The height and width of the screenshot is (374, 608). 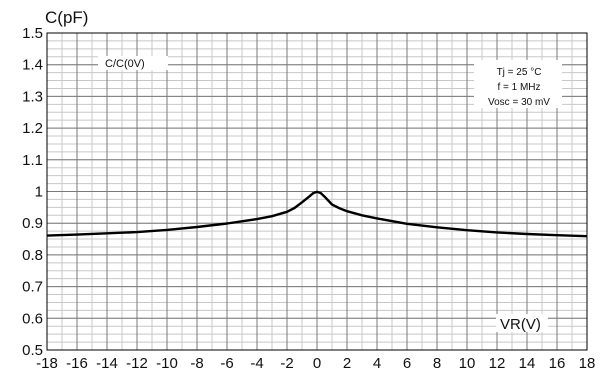 I want to click on x-axis-title: VR(V), so click(x=520, y=324).